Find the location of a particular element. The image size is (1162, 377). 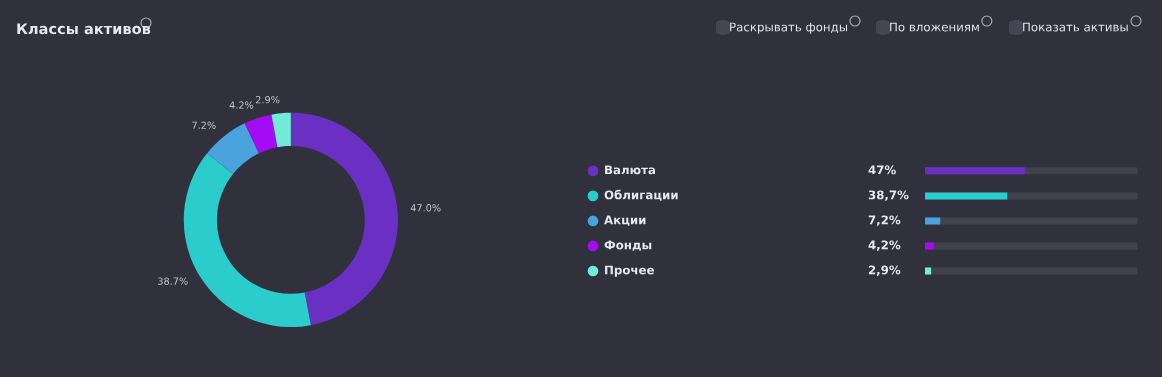

legend-label: Прочее is located at coordinates (629, 271).